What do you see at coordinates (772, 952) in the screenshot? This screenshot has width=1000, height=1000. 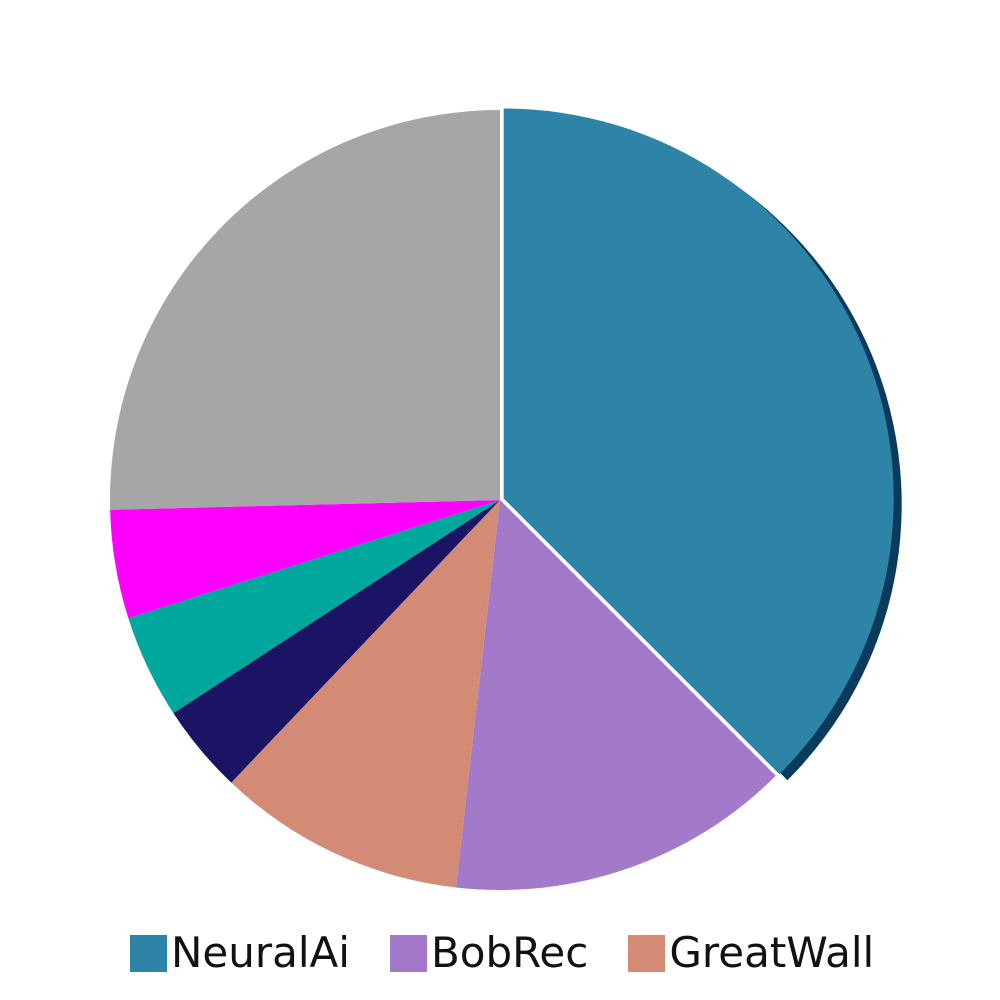 I see `legend-label-greatwall: GreatWall` at bounding box center [772, 952].